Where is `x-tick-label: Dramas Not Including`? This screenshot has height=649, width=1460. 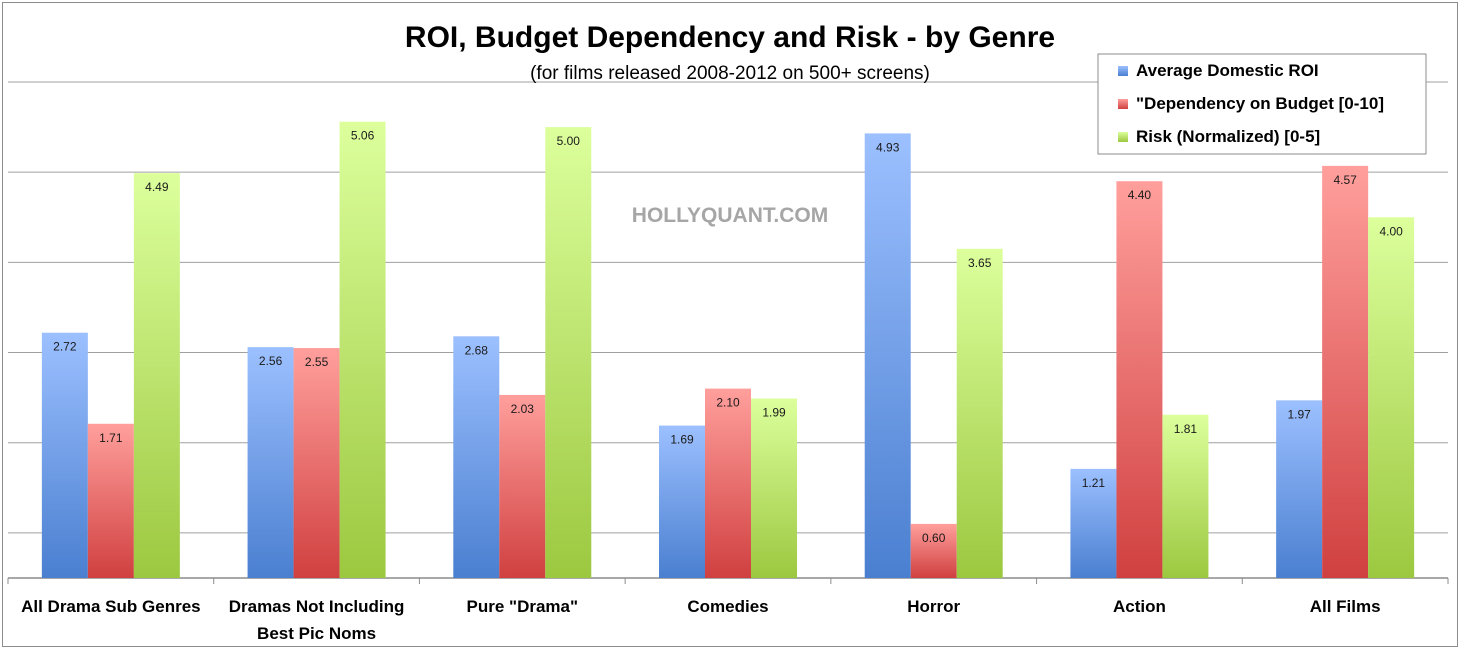
x-tick-label: Dramas Not Including is located at coordinates (317, 606).